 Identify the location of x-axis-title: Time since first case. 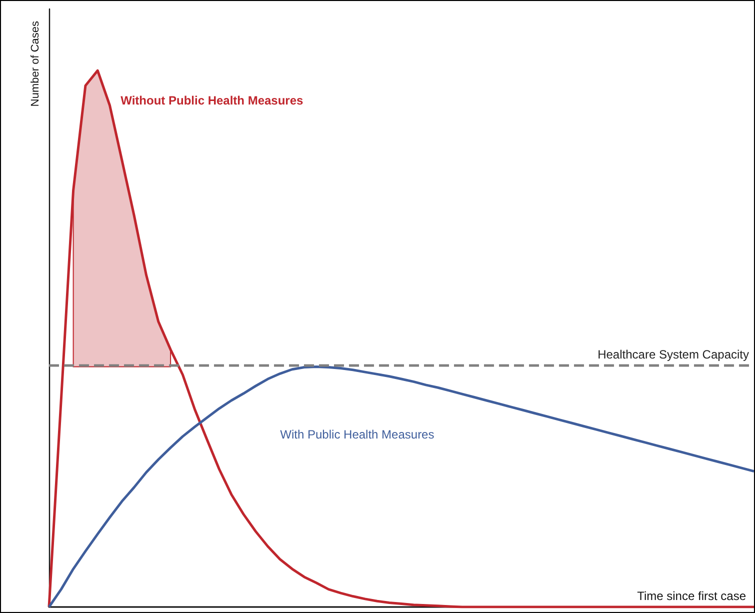
(691, 596).